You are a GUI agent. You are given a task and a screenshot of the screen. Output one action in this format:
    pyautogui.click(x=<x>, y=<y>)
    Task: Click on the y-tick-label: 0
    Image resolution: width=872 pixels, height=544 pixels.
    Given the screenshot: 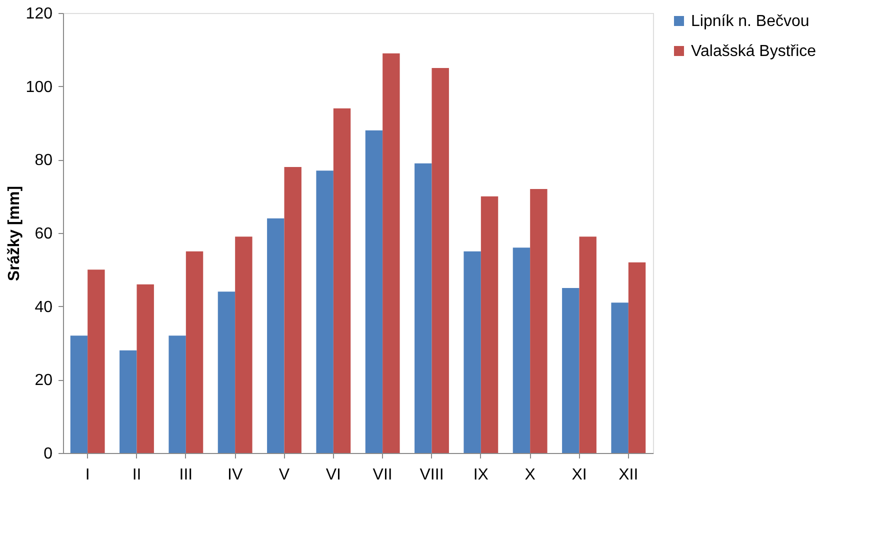 What is the action you would take?
    pyautogui.click(x=48, y=454)
    